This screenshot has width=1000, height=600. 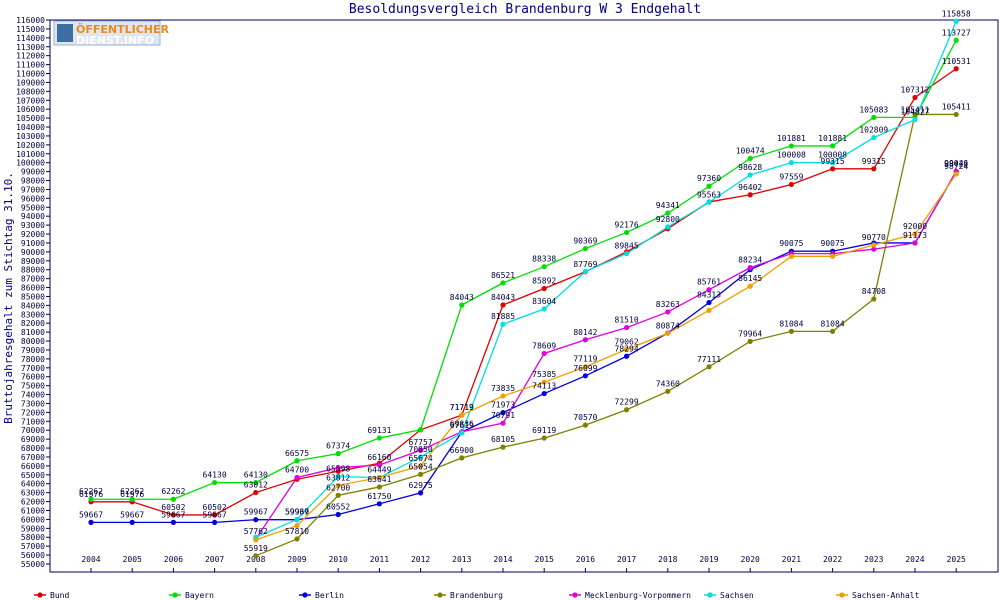 What do you see at coordinates (476, 595) in the screenshot?
I see `legend-label: Brandenburg` at bounding box center [476, 595].